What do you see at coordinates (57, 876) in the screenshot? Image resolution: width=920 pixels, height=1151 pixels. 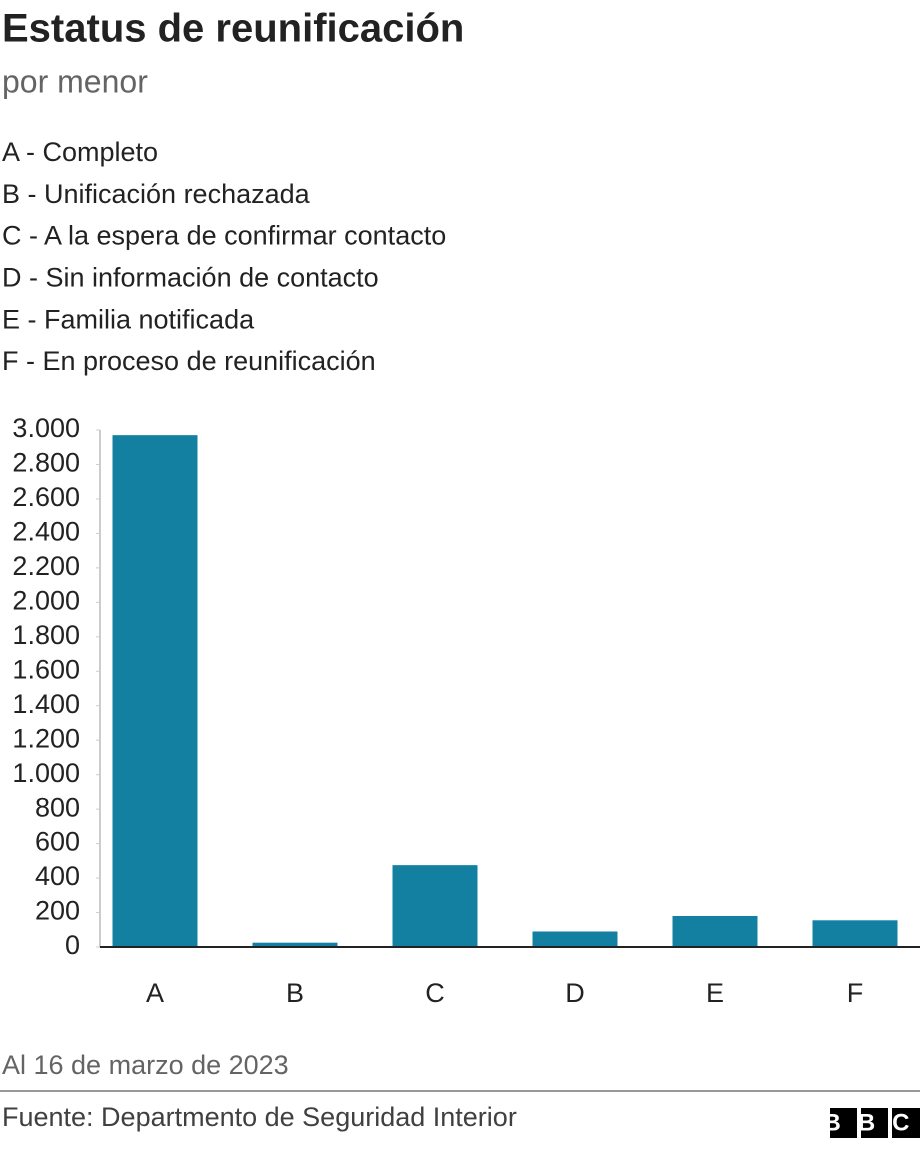 I see `y-tick-label: 400` at bounding box center [57, 876].